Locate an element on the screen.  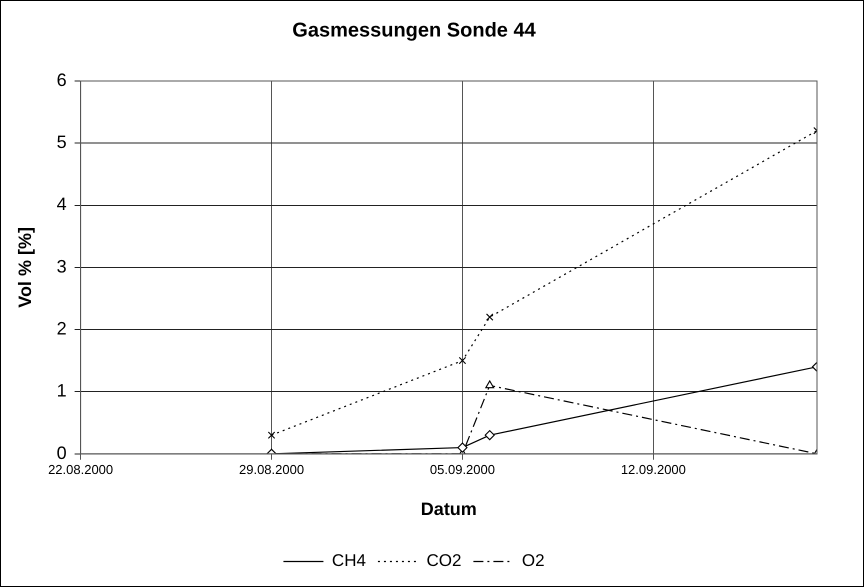
y-tick-label: 3 is located at coordinates (61, 266).